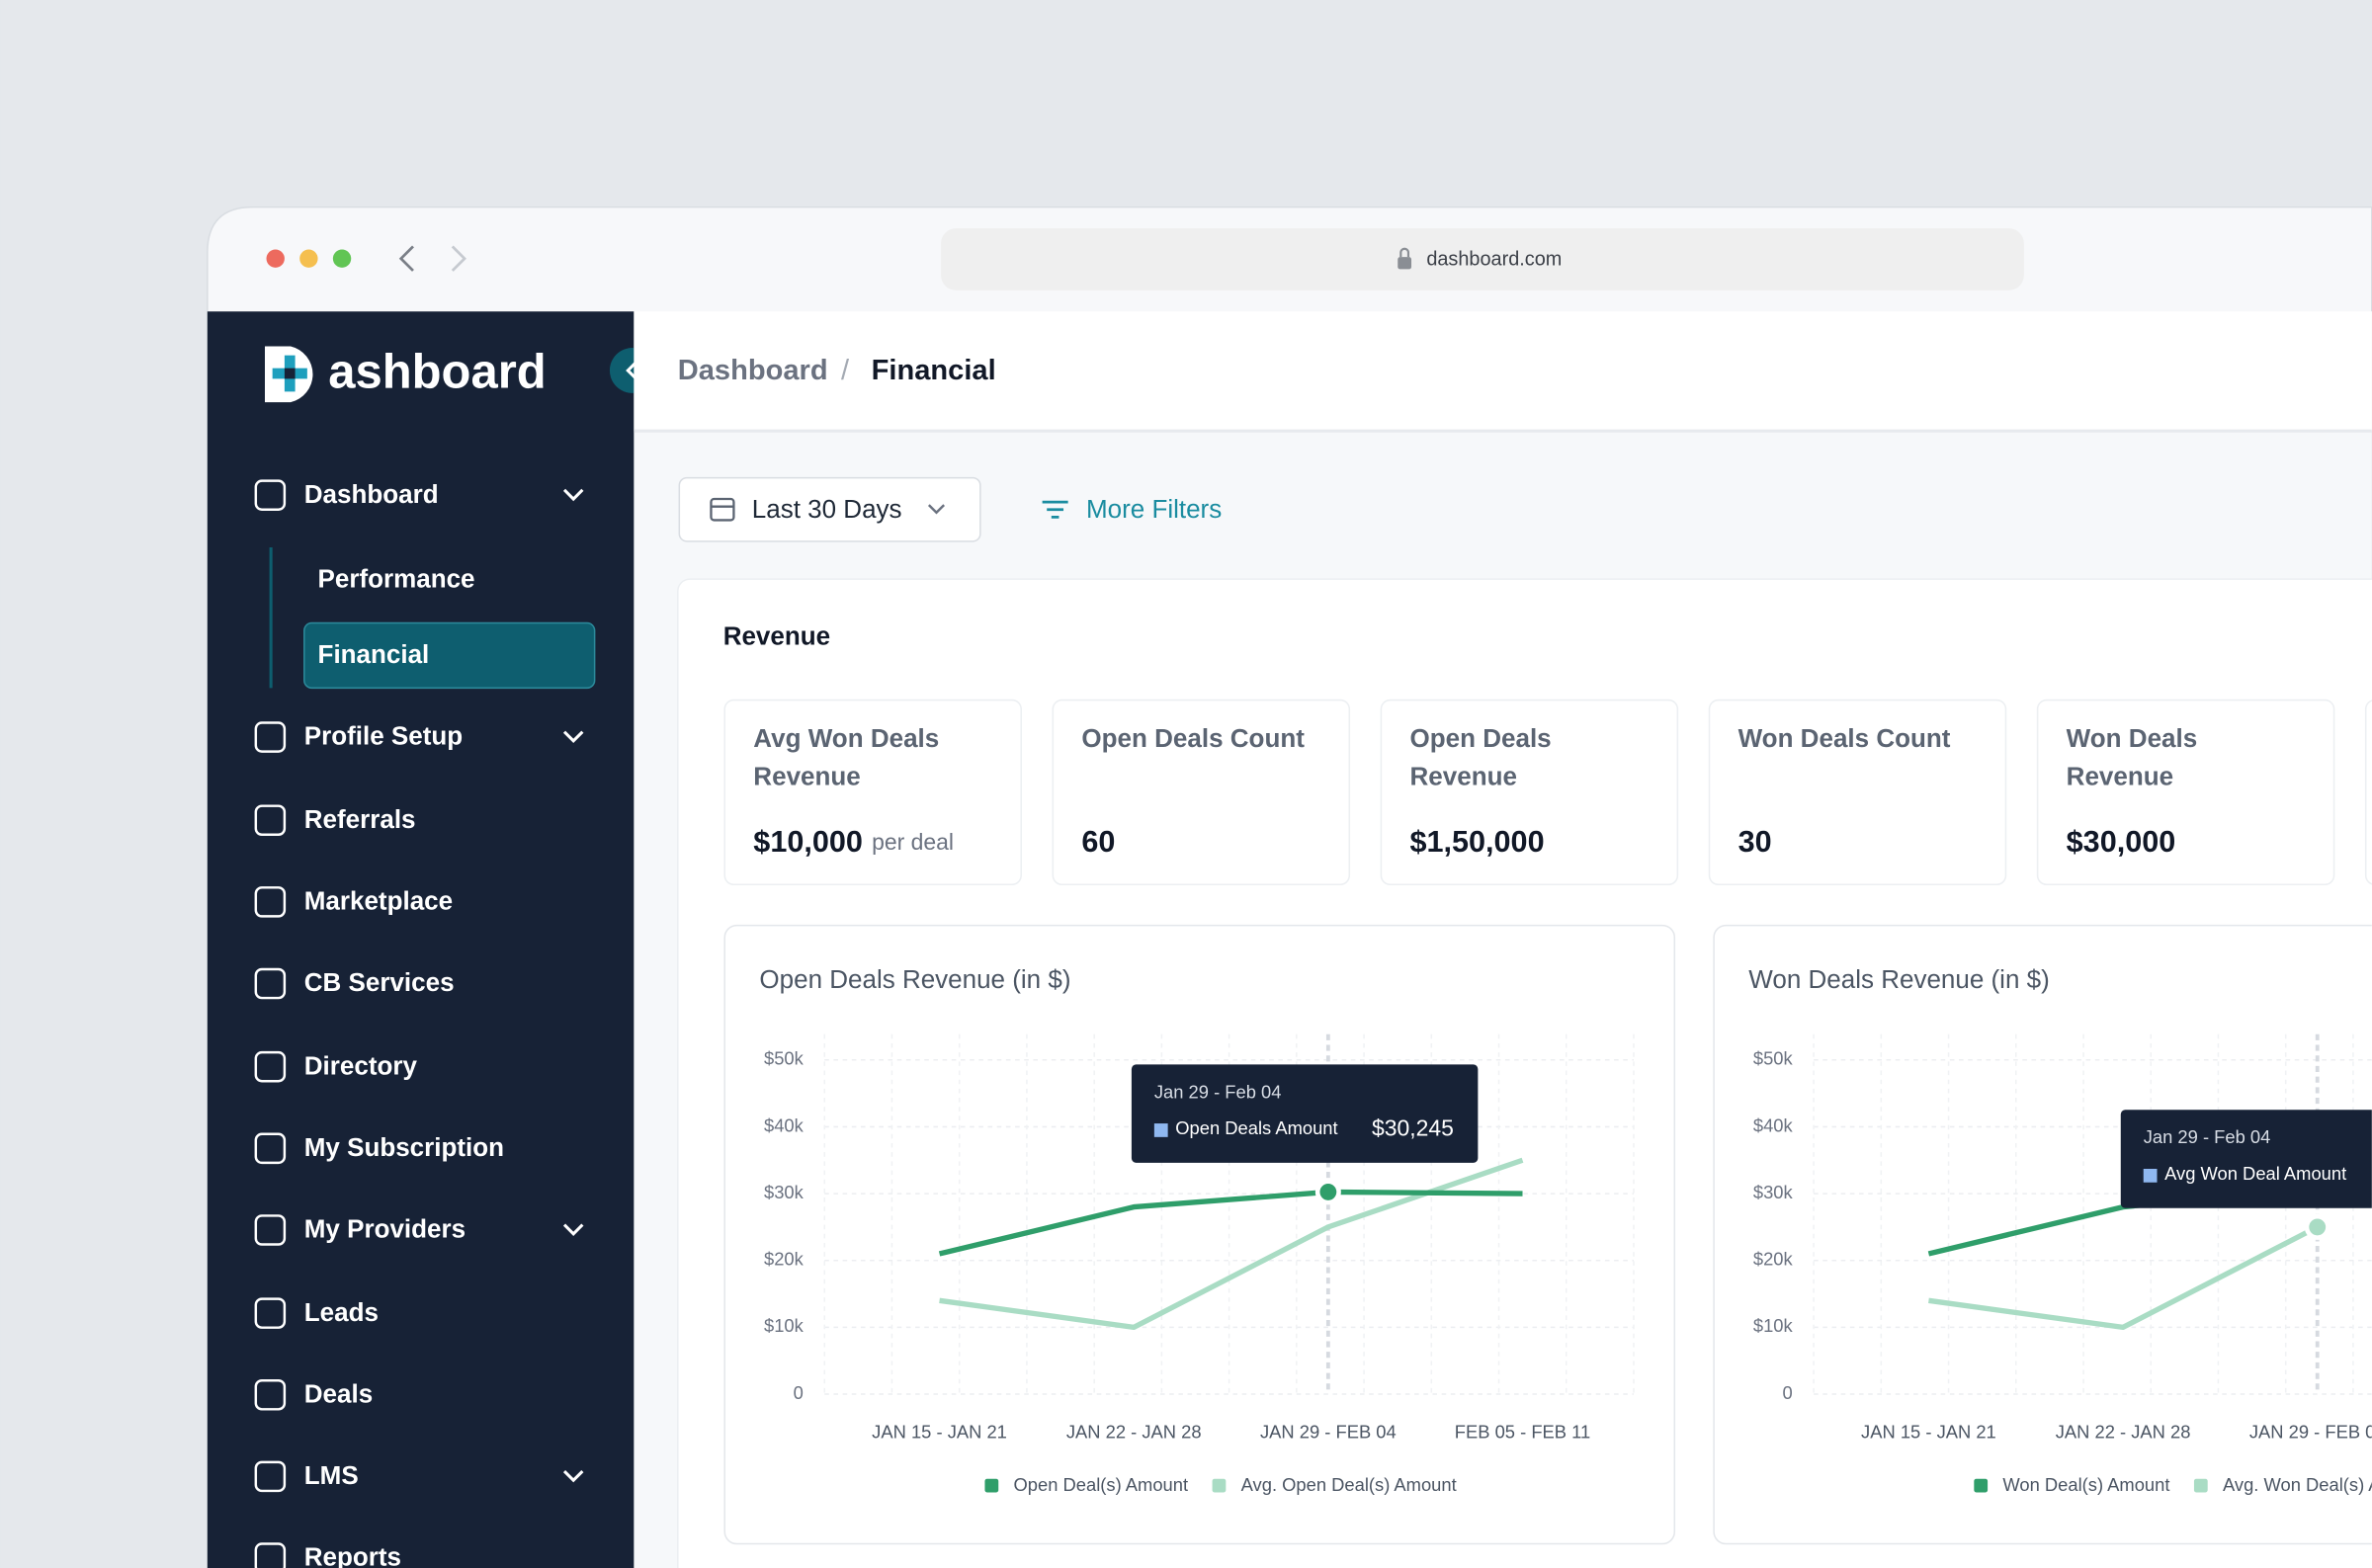 The width and height of the screenshot is (2372, 1568). Describe the element at coordinates (383, 736) in the screenshot. I see `nav-item: Profile Setup` at that location.